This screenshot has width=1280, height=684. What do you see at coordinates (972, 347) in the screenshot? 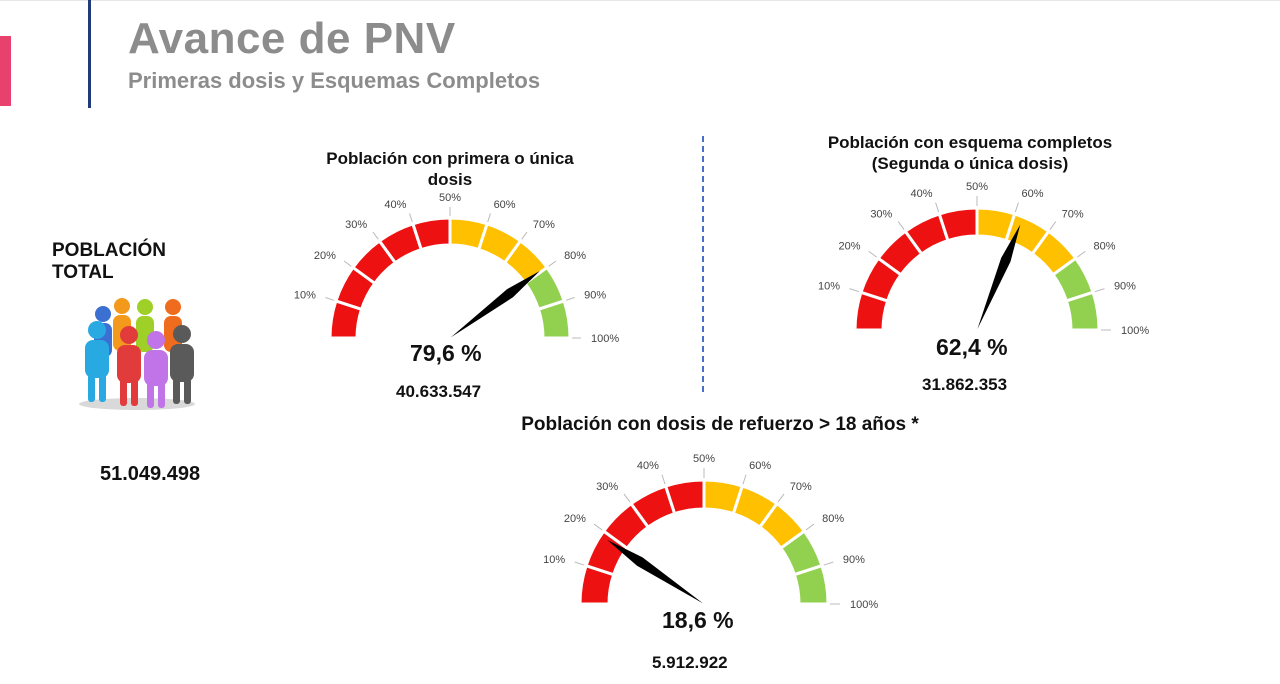
I see `gauge-value-esquema-completo: 62,4 %` at bounding box center [972, 347].